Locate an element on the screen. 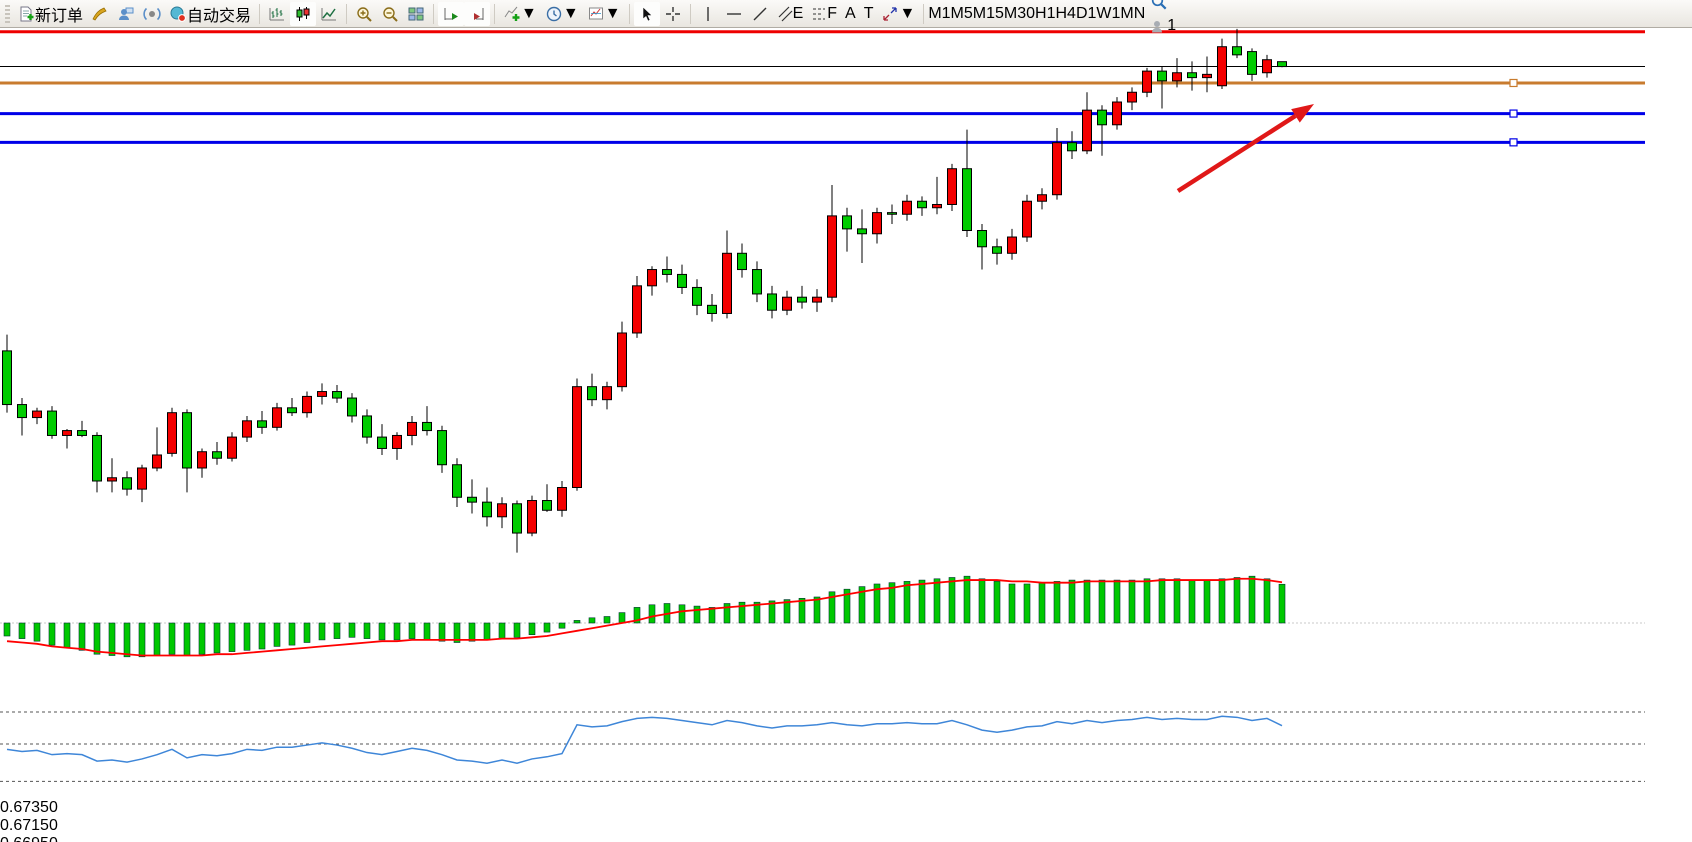  community-button: 1 is located at coordinates (1162, 26).